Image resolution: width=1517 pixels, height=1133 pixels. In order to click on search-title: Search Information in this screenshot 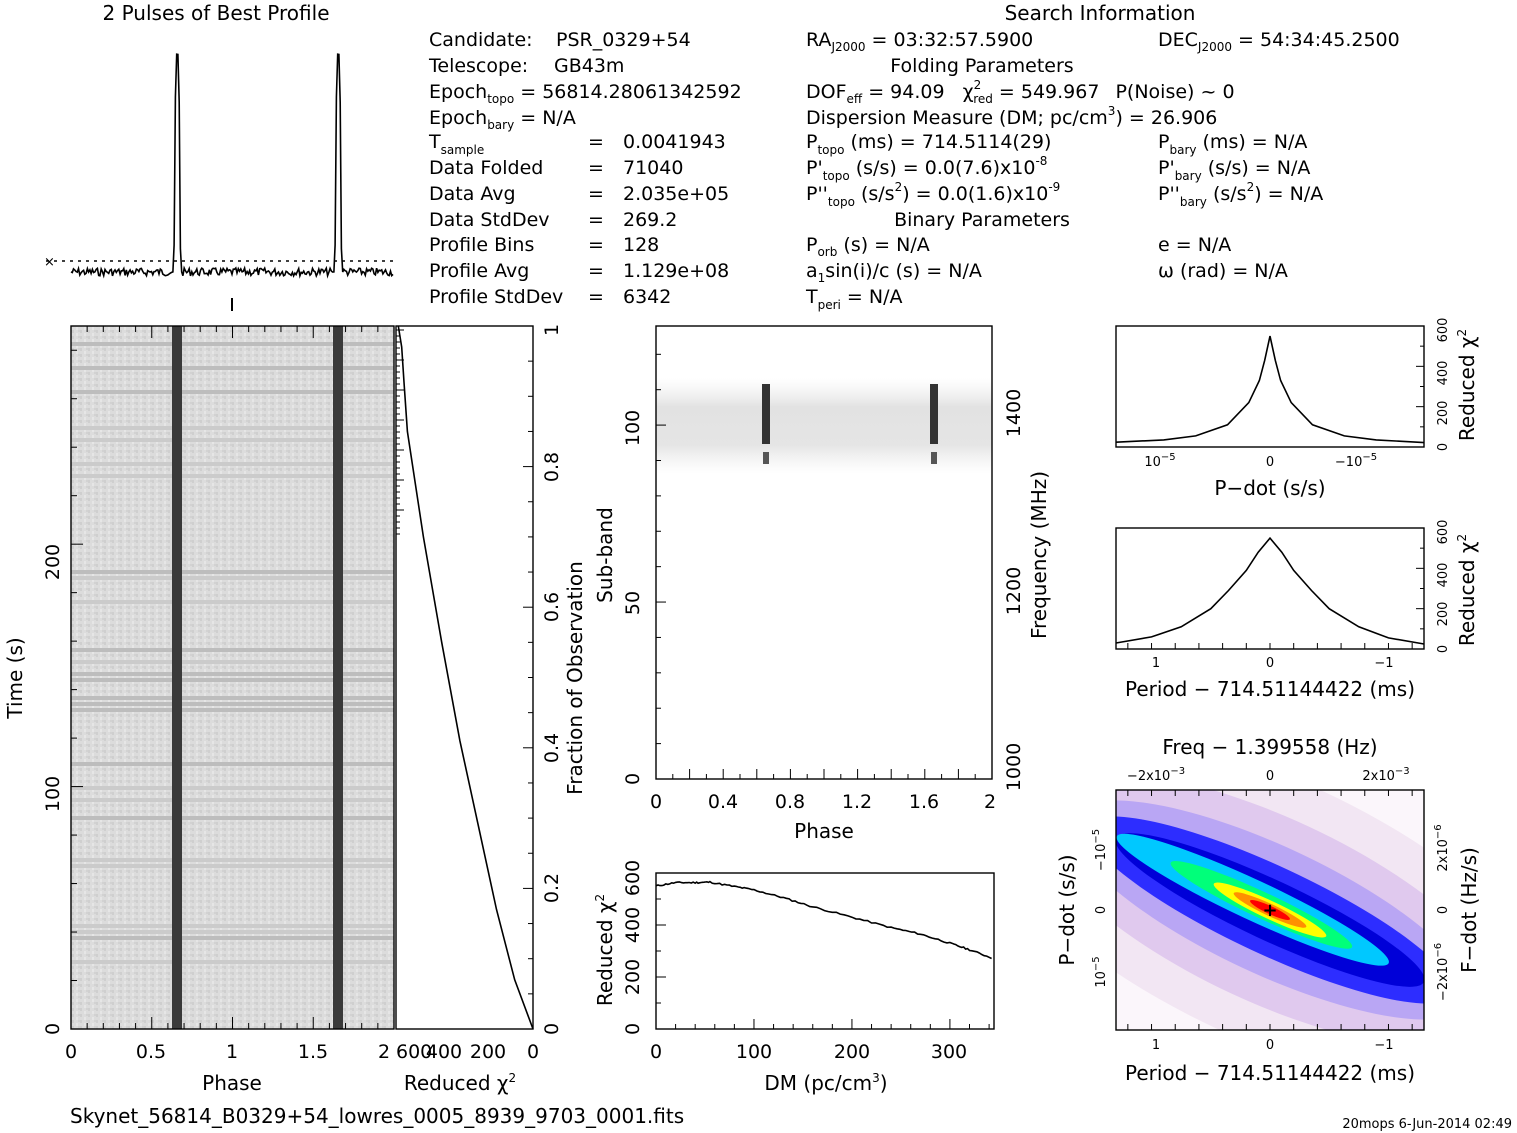, I will do `click(1100, 13)`.